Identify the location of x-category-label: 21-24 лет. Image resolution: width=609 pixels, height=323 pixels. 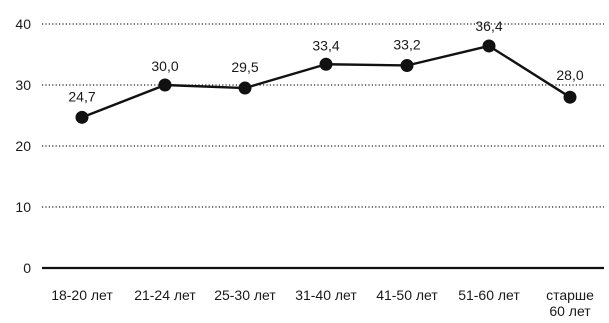
(165, 295).